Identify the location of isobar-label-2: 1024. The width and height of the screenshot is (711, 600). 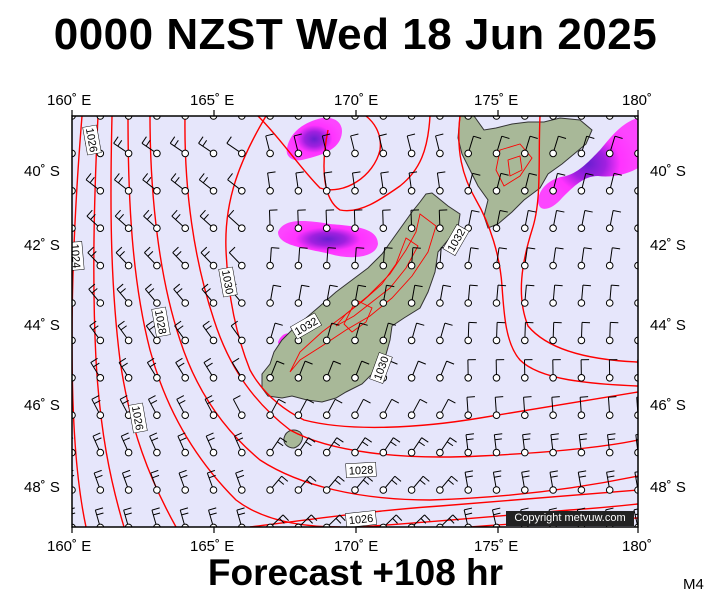
(76, 256).